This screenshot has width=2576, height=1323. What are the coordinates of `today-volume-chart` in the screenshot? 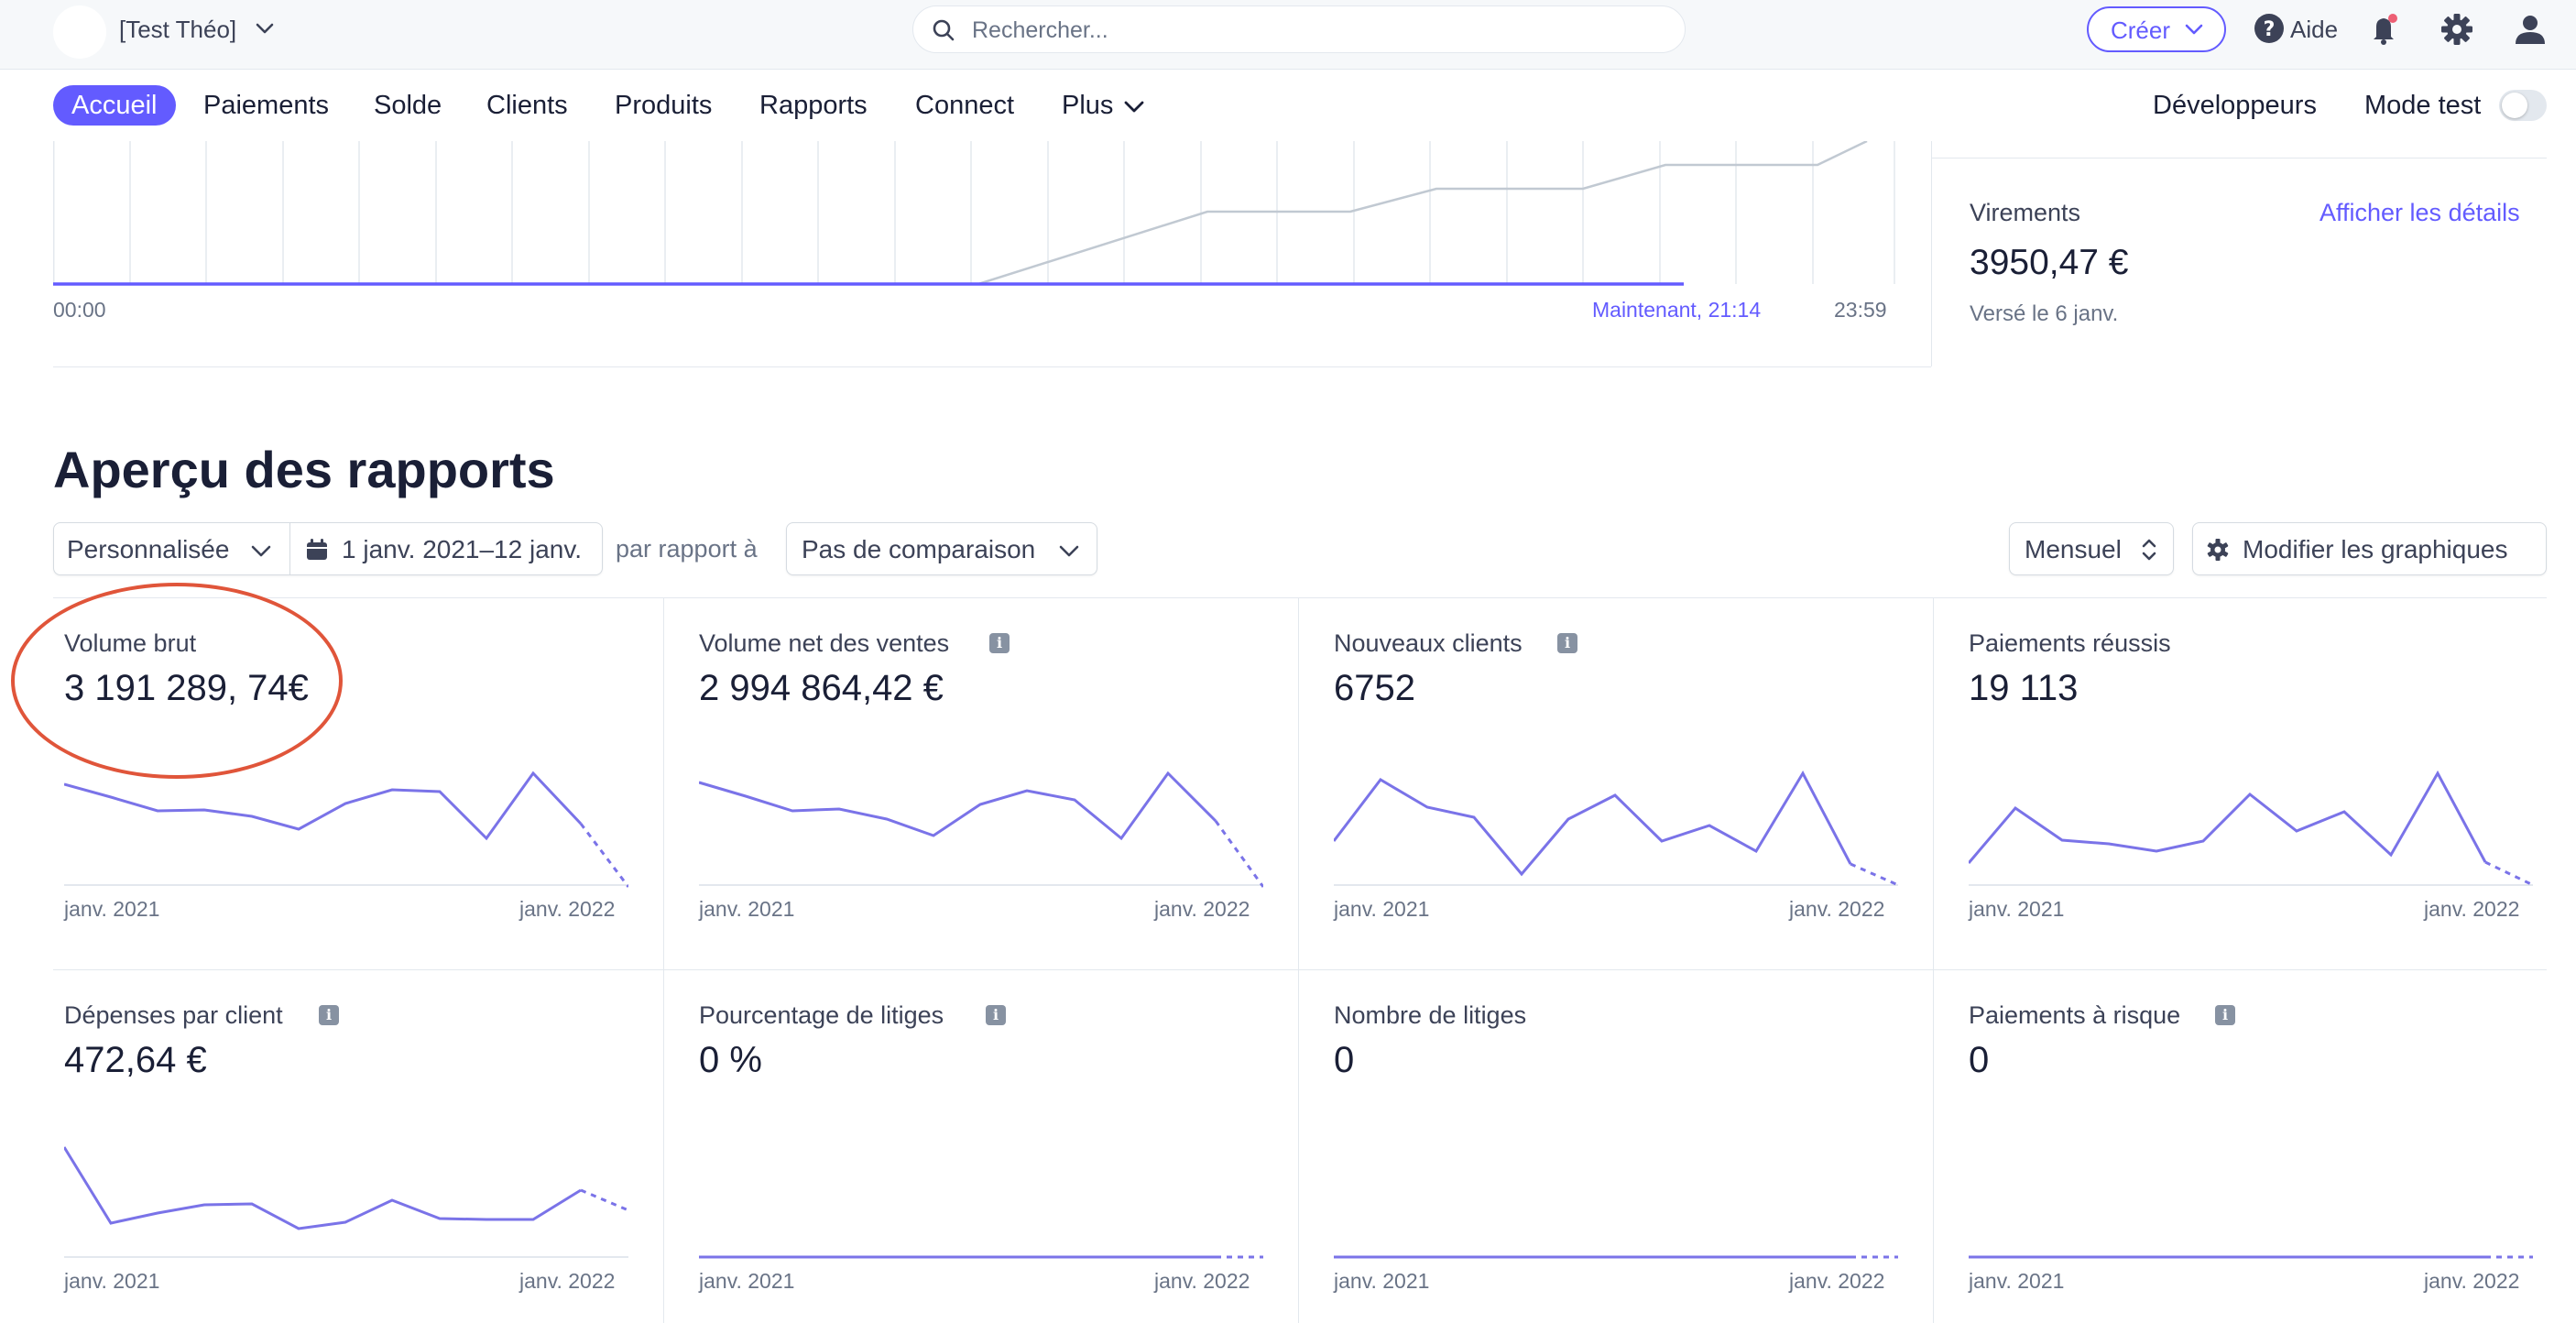 It's located at (974, 213).